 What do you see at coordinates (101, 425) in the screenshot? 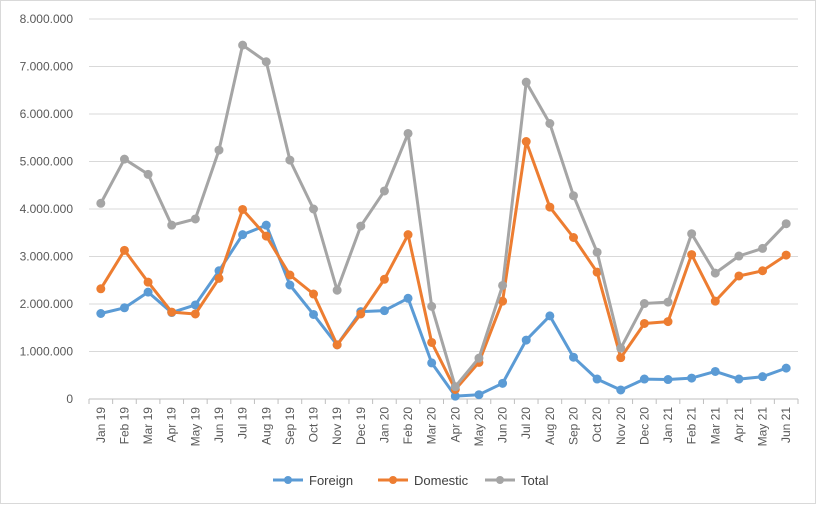
I see `x-tick-label: Jan 19` at bounding box center [101, 425].